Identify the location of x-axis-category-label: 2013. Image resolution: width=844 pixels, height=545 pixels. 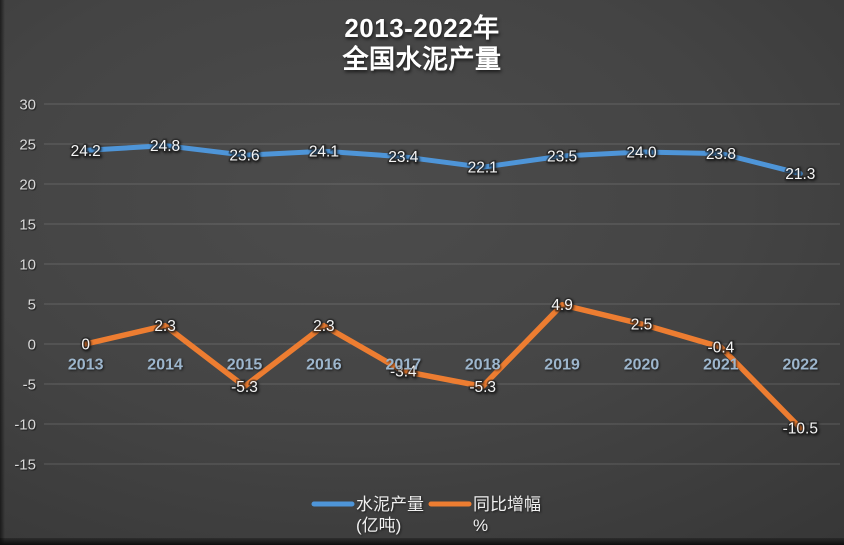
(86, 365).